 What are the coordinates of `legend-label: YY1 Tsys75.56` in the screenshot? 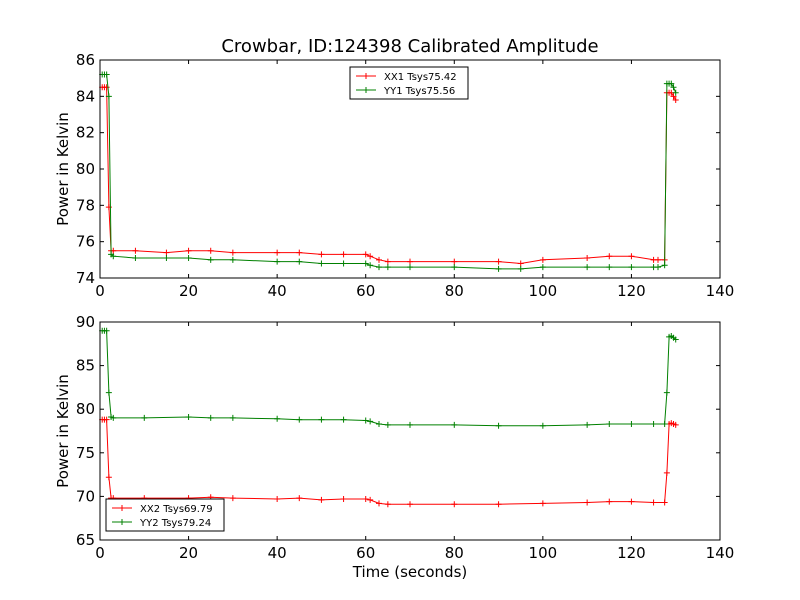 It's located at (419, 91).